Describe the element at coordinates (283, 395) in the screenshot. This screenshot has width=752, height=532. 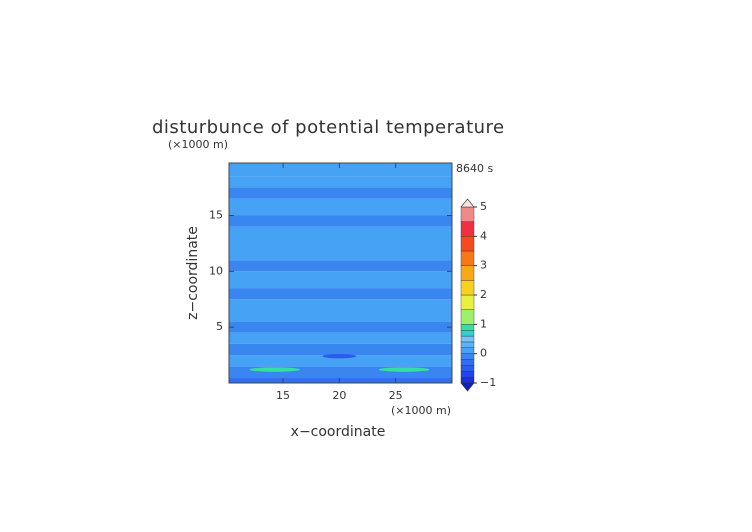
I see `x-tick-label: 15` at that location.